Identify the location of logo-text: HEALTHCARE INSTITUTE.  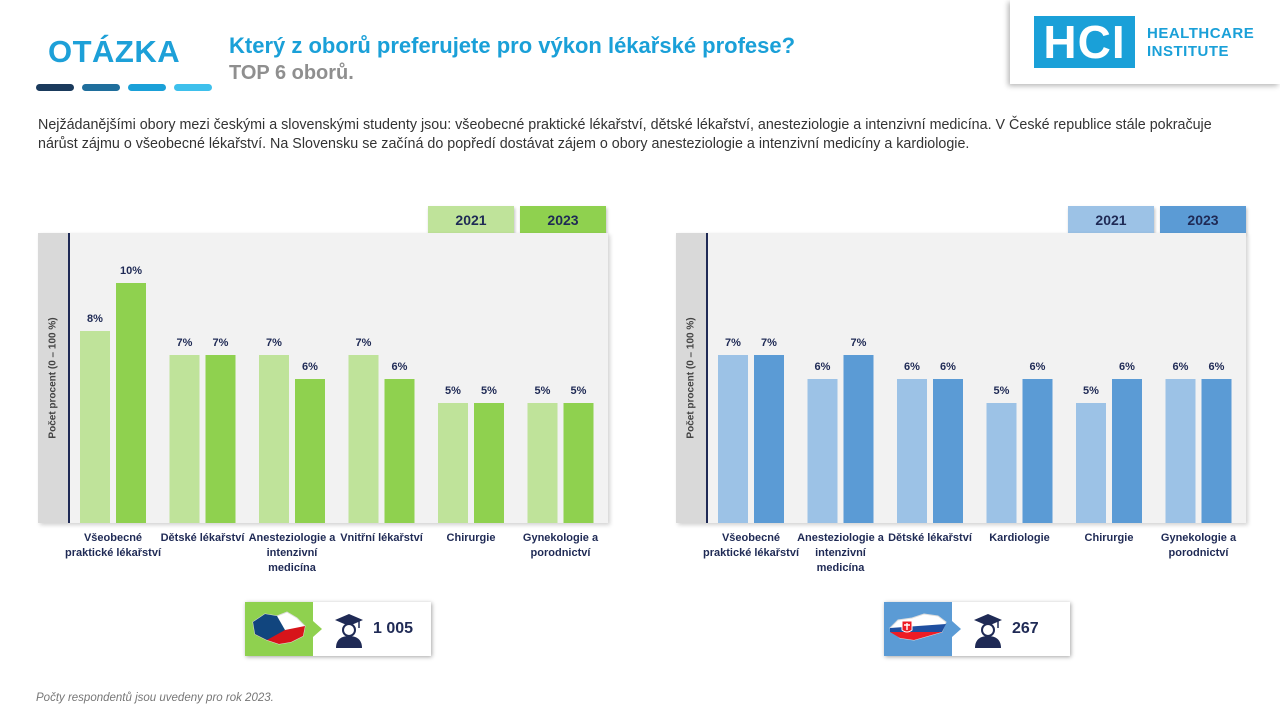
(1200, 43).